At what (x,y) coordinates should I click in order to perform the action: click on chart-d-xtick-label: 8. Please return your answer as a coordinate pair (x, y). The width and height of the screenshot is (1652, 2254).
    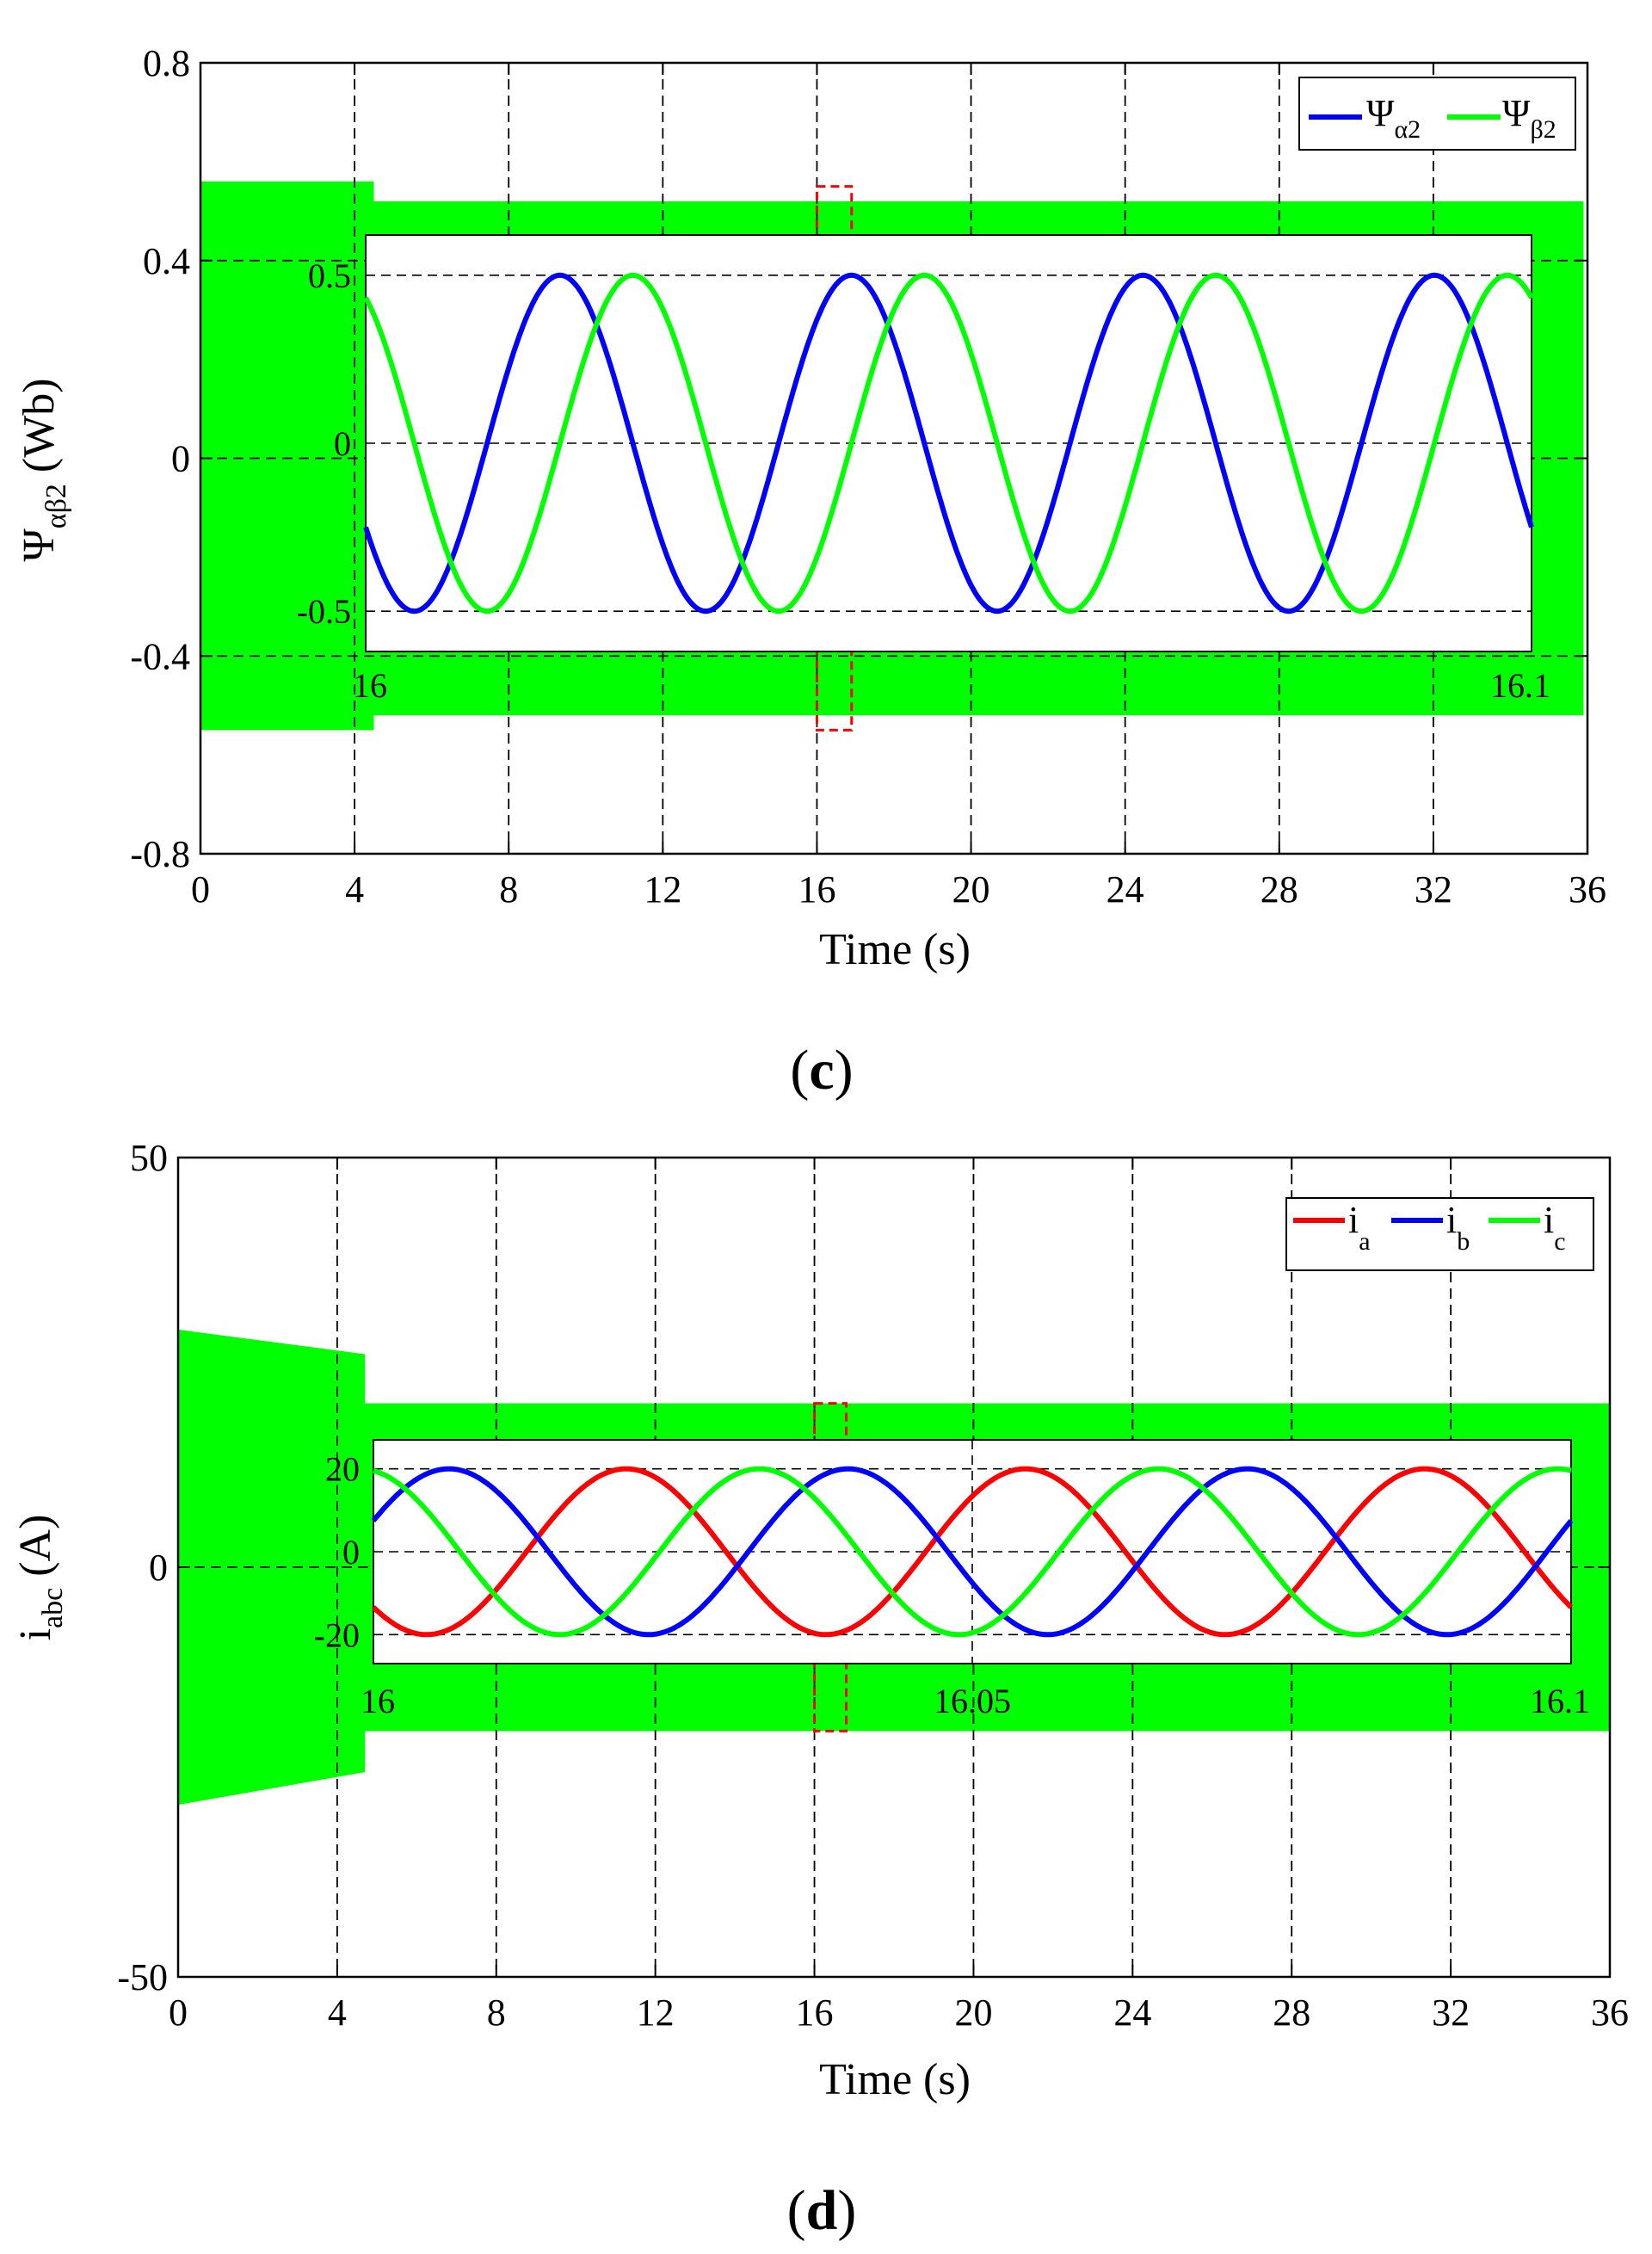
    Looking at the image, I should click on (496, 2013).